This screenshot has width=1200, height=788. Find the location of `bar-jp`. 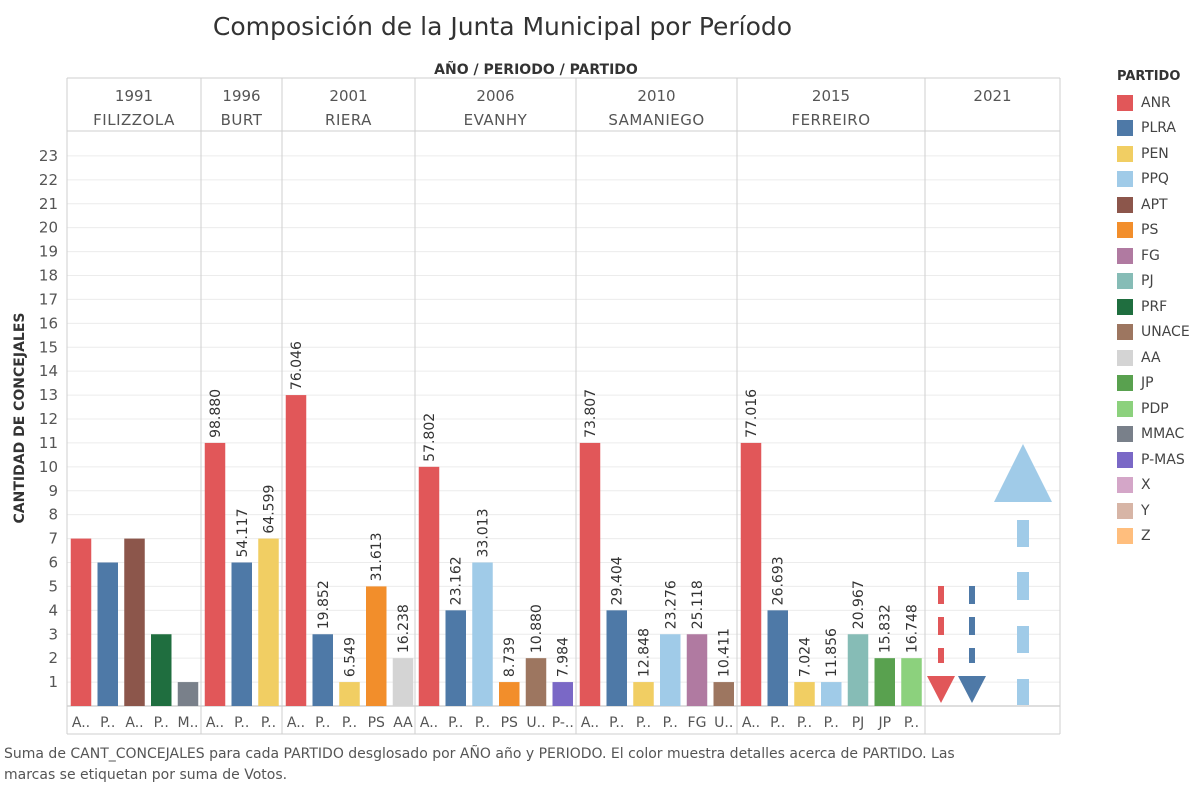

bar-jp is located at coordinates (884, 682).